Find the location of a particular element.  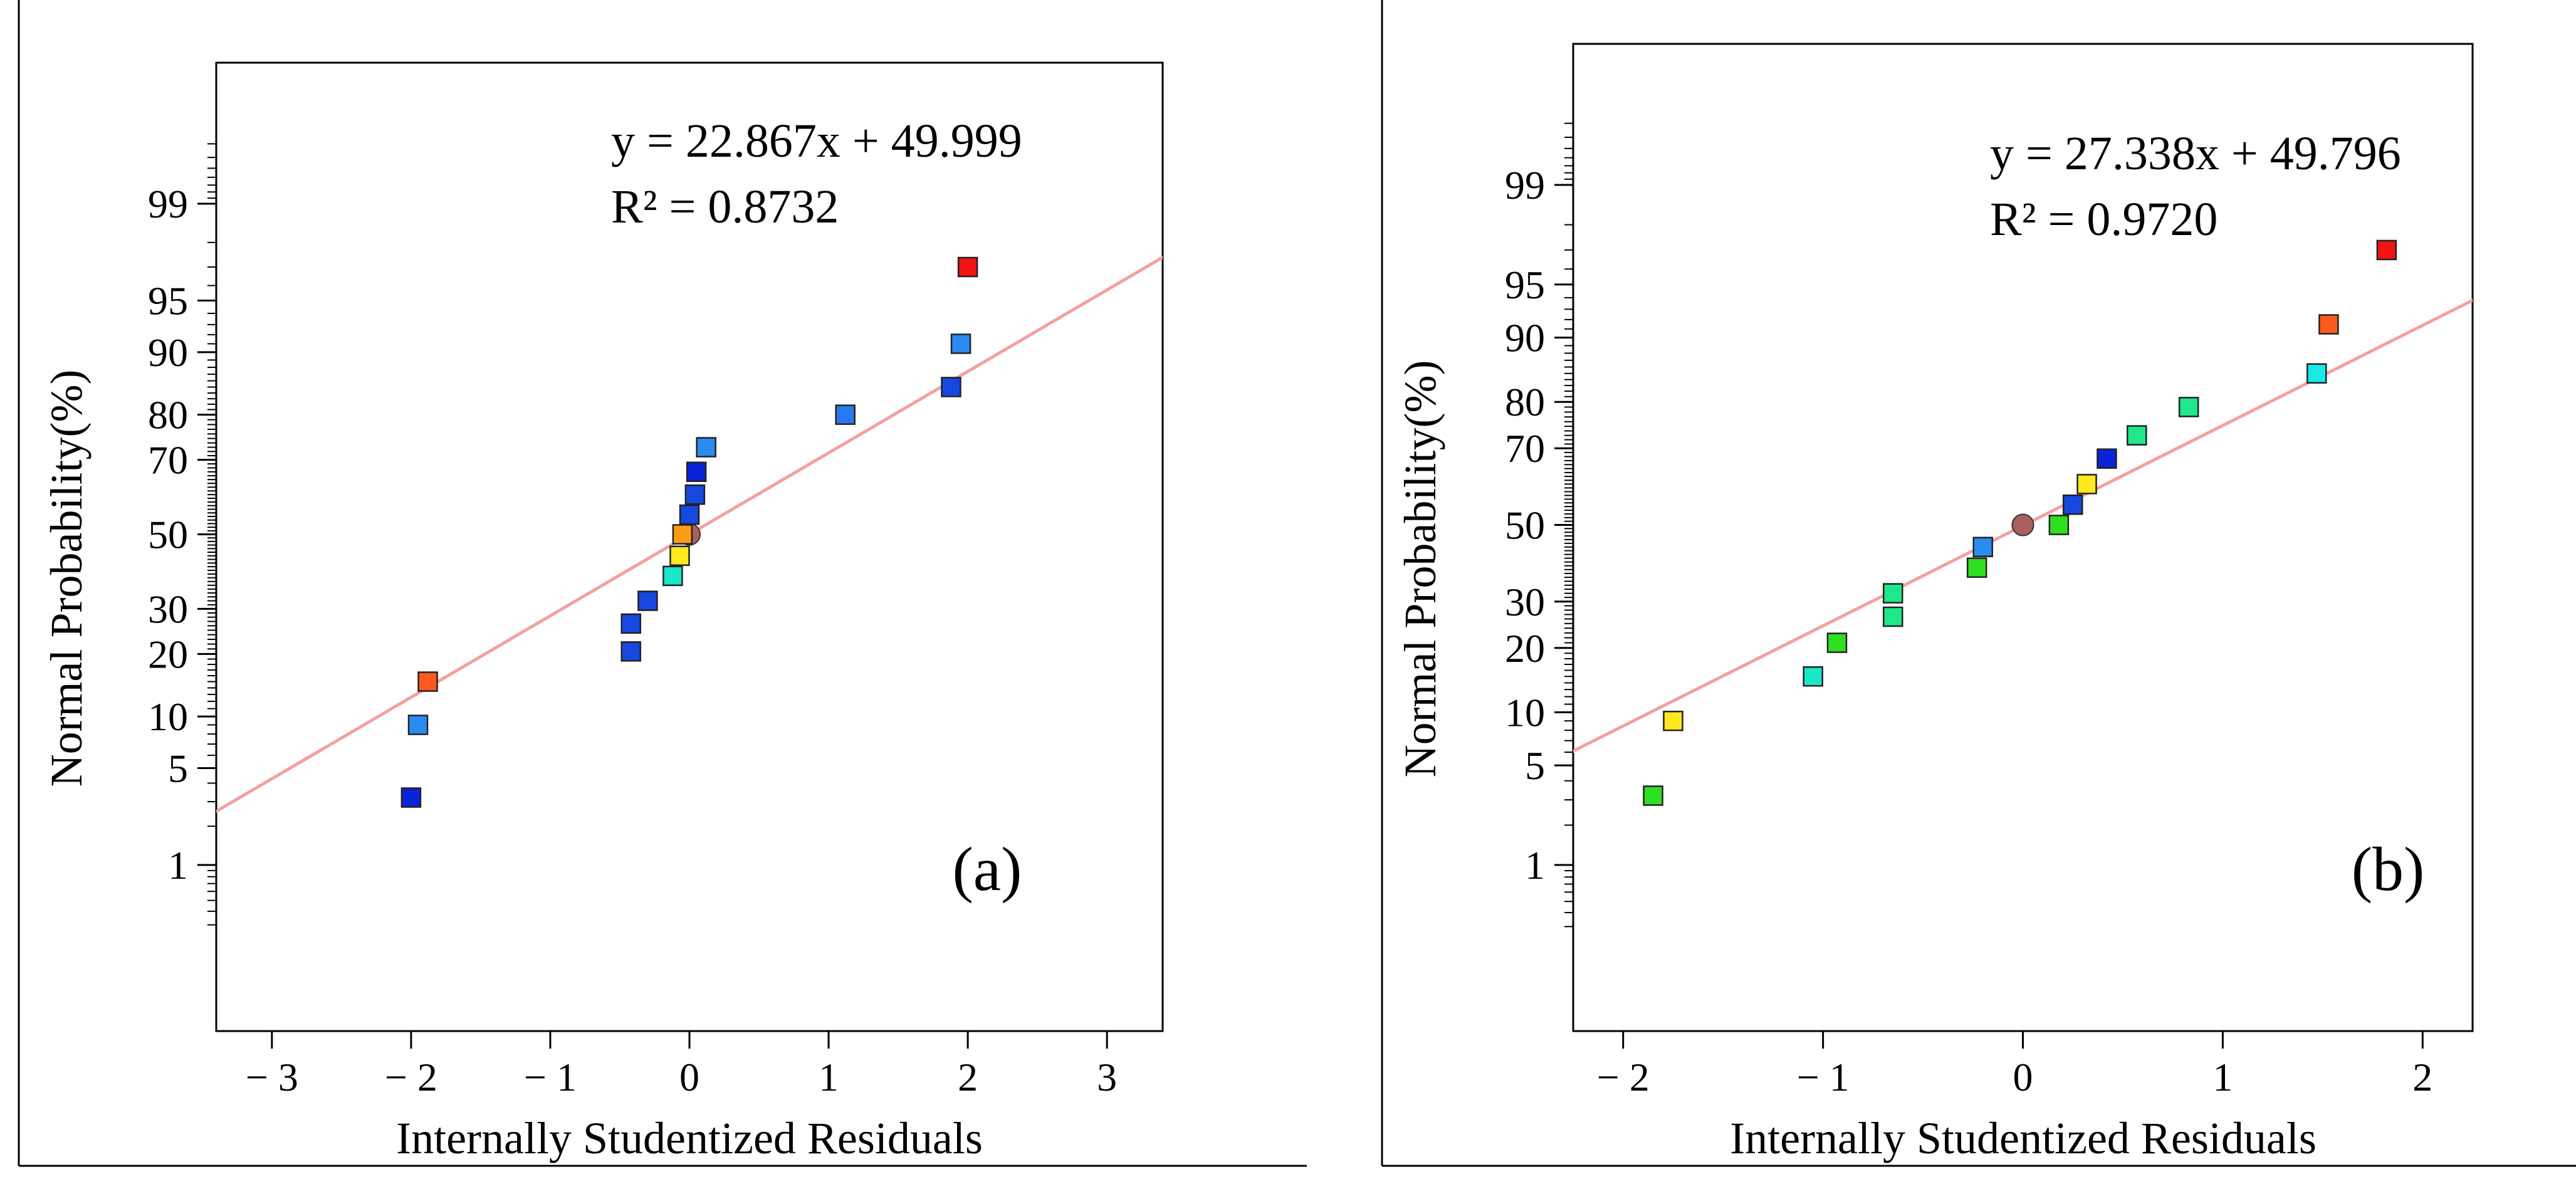

x-tick-label: 3 is located at coordinates (1107, 1077).